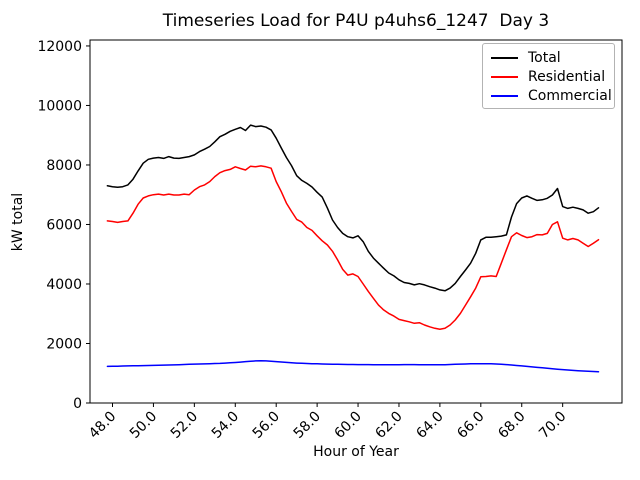 This screenshot has width=640, height=480. I want to click on x-tick-label: 60.0, so click(348, 425).